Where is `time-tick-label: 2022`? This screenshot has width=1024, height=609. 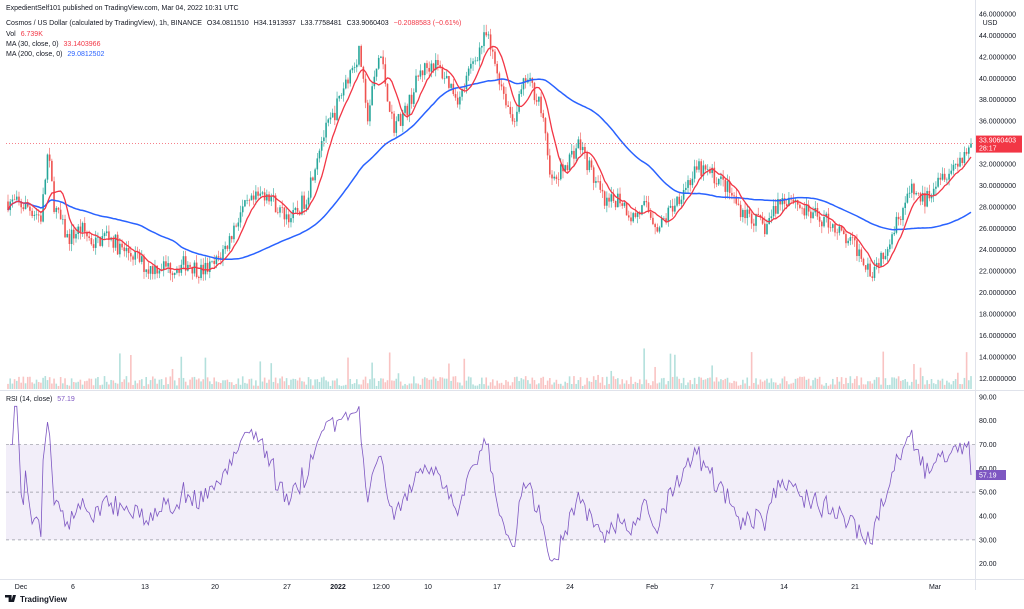
time-tick-label: 2022 is located at coordinates (338, 587).